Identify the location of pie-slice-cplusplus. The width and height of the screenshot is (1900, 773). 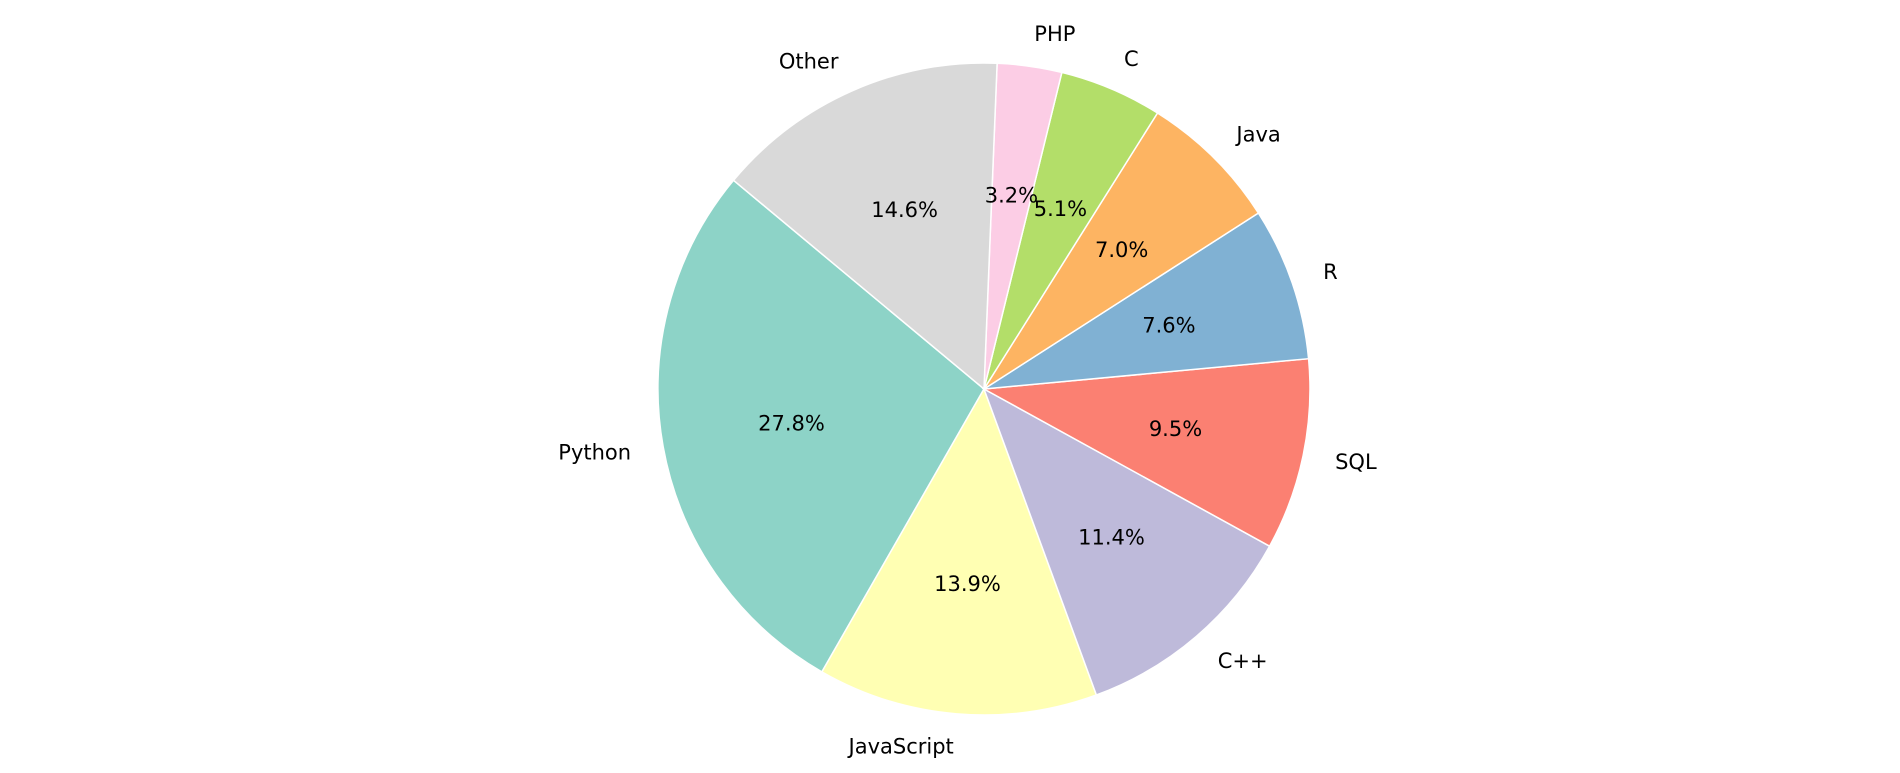
(1126, 541).